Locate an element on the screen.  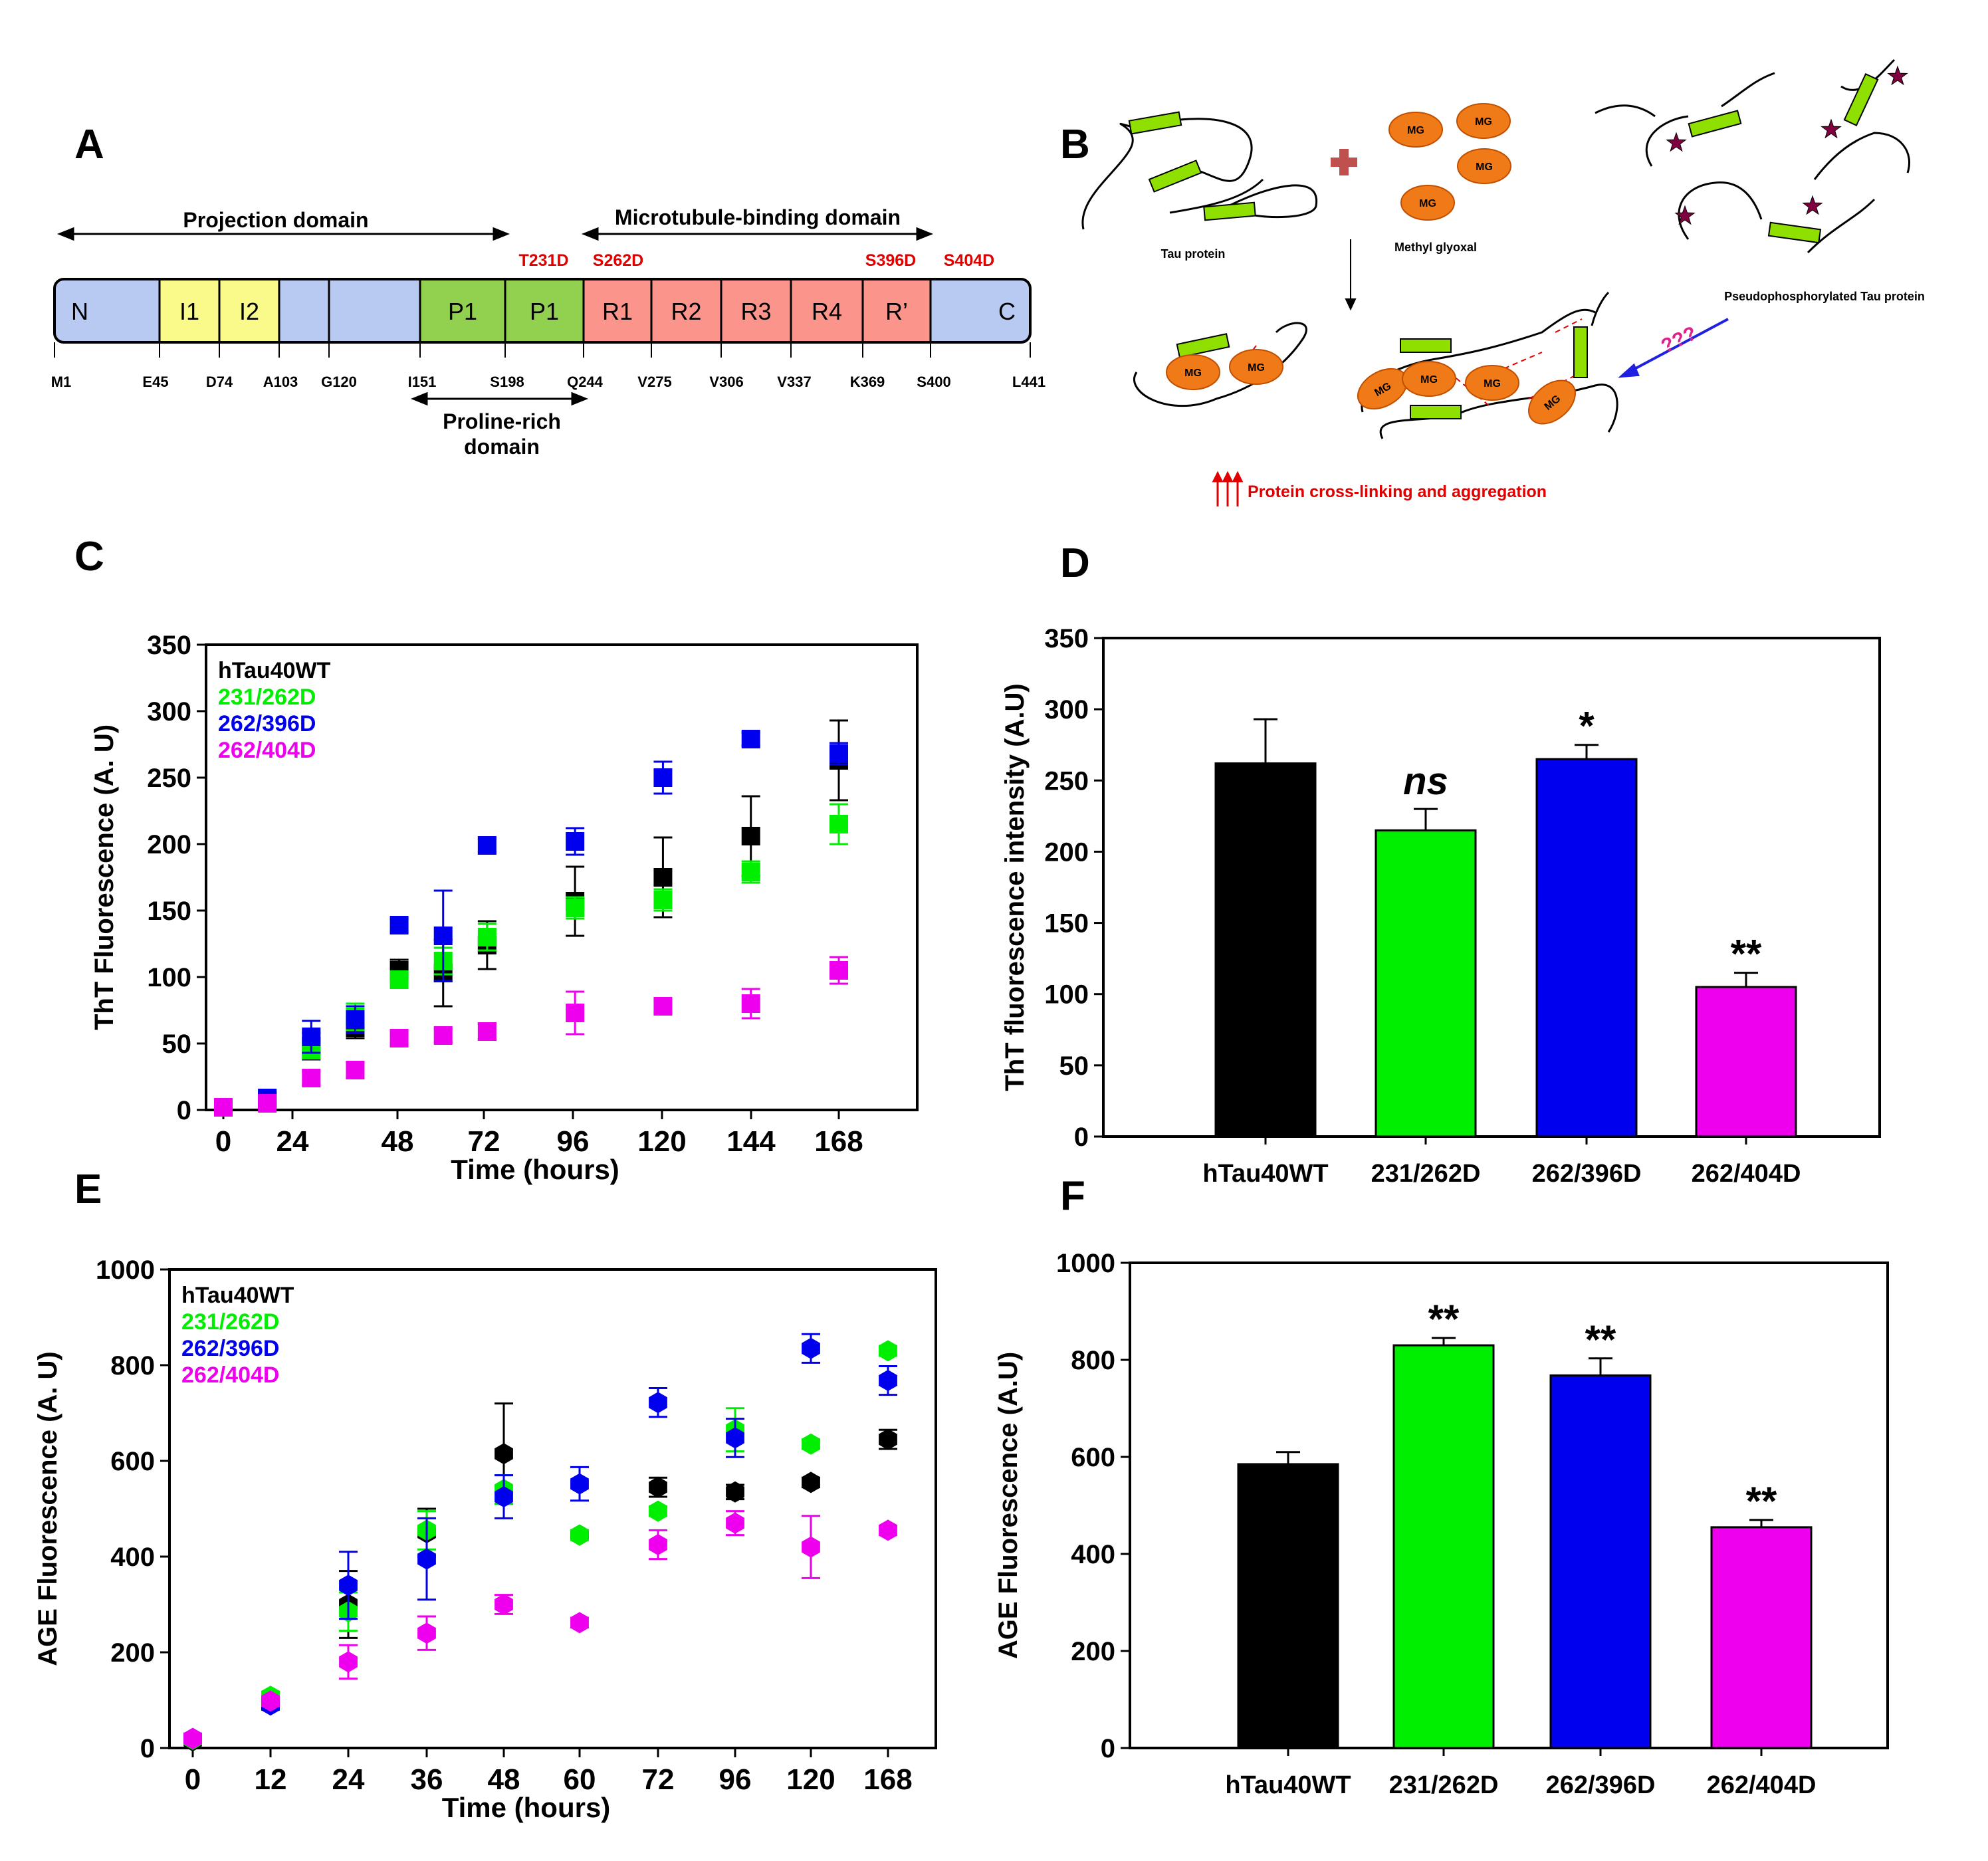
methyl-glyoxal-label: Methyl glyoxal is located at coordinates (1435, 247).